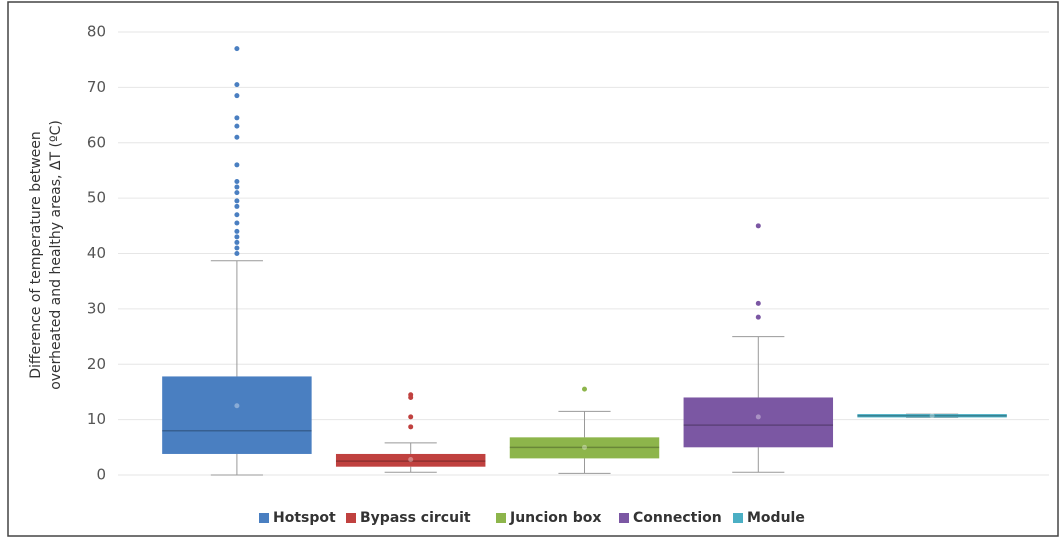  What do you see at coordinates (415, 518) in the screenshot?
I see `legend-label: Bypass circuit` at bounding box center [415, 518].